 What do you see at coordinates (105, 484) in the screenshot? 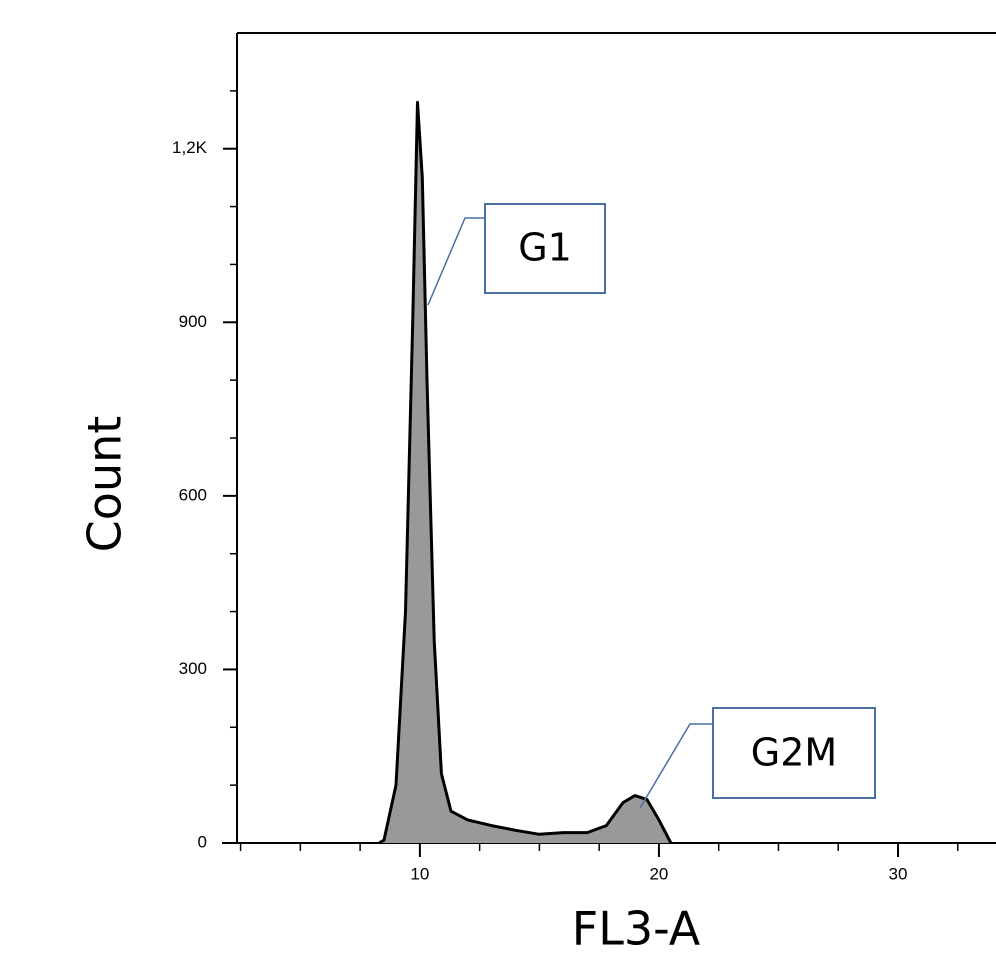
I see `y-axis-label: Count` at bounding box center [105, 484].